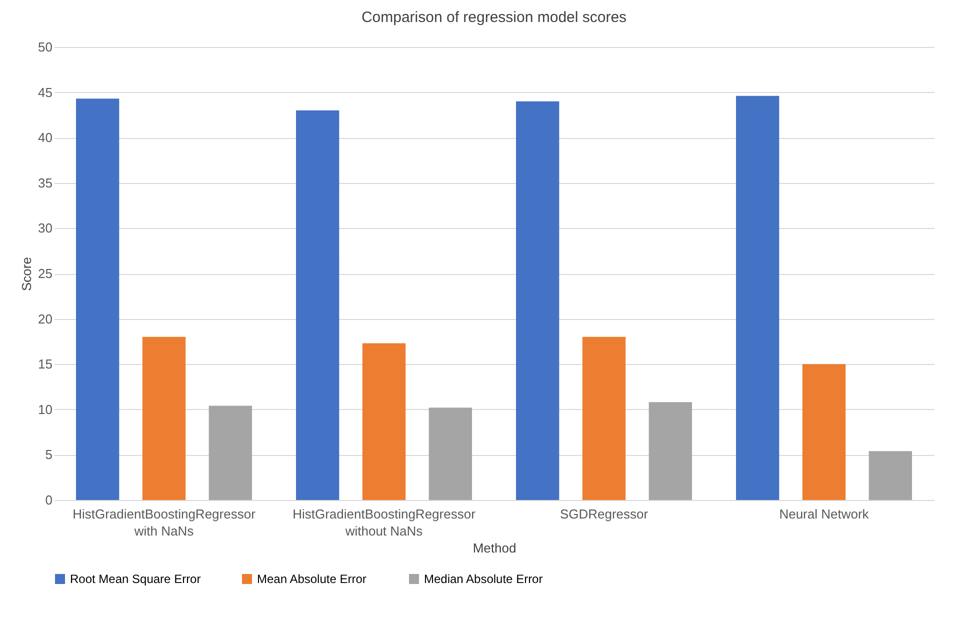 The image size is (976, 624). What do you see at coordinates (135, 579) in the screenshot?
I see `legend-label: Root Mean Square Error` at bounding box center [135, 579].